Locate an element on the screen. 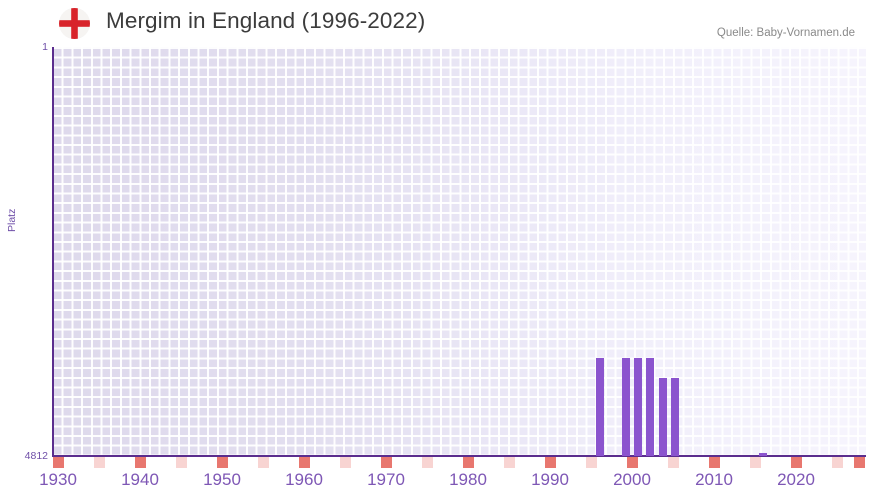 Image resolution: width=873 pixels, height=502 pixels. y-axis-bottom-label: 4812 is located at coordinates (36, 456).